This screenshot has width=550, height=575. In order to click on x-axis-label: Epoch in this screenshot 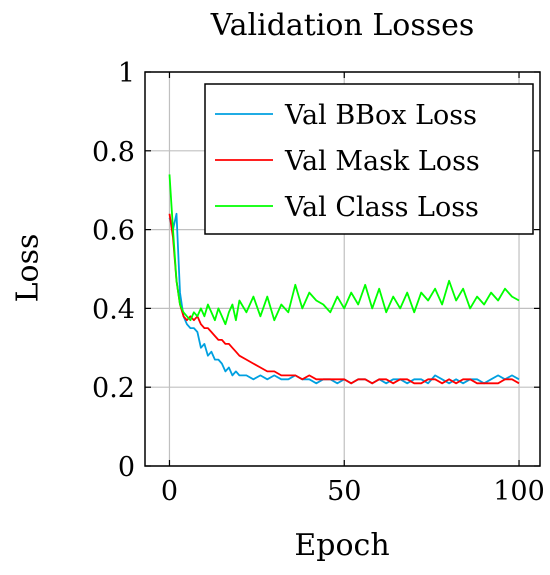, I will do `click(342, 545)`.